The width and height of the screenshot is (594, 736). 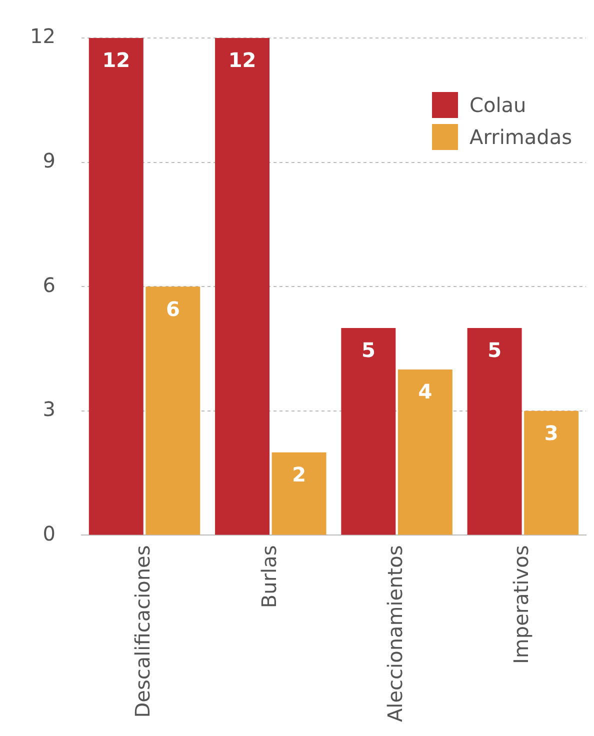 I want to click on data-label: 6, so click(x=173, y=308).